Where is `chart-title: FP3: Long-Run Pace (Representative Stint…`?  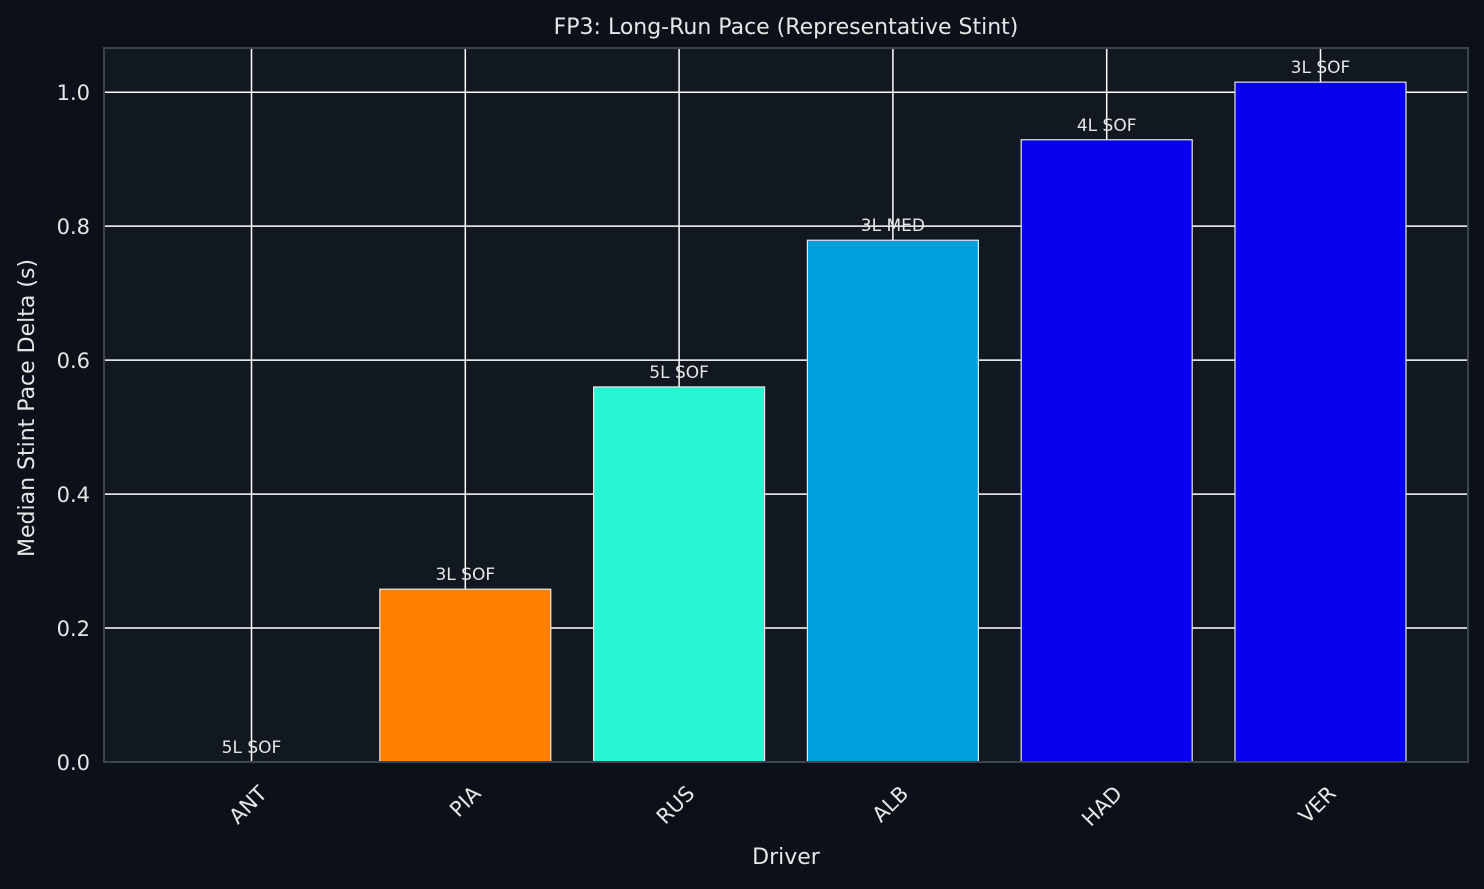 chart-title: FP3: Long-Run Pace (Representative Stint… is located at coordinates (786, 27).